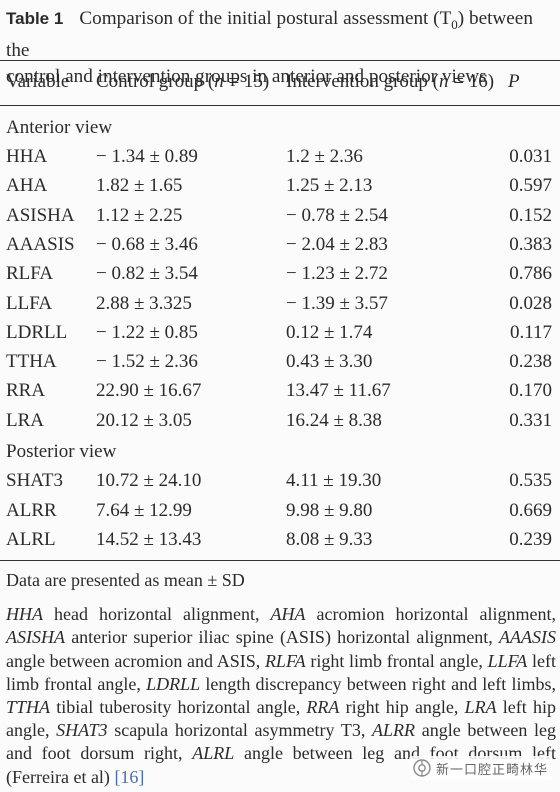  What do you see at coordinates (82, 730) in the screenshot?
I see `abbr-term: SHAT3` at bounding box center [82, 730].